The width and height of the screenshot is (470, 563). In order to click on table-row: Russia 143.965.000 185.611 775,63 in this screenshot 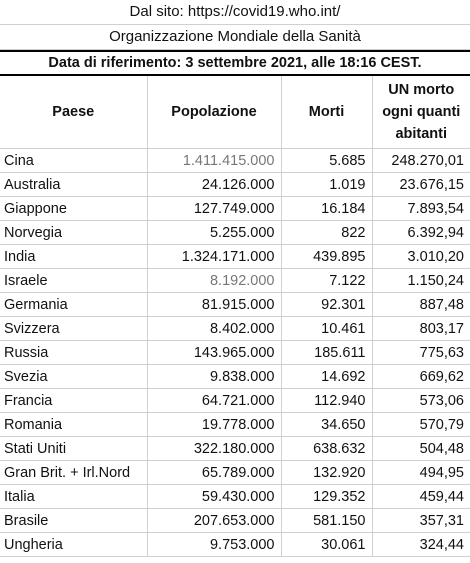, I will do `click(235, 352)`.